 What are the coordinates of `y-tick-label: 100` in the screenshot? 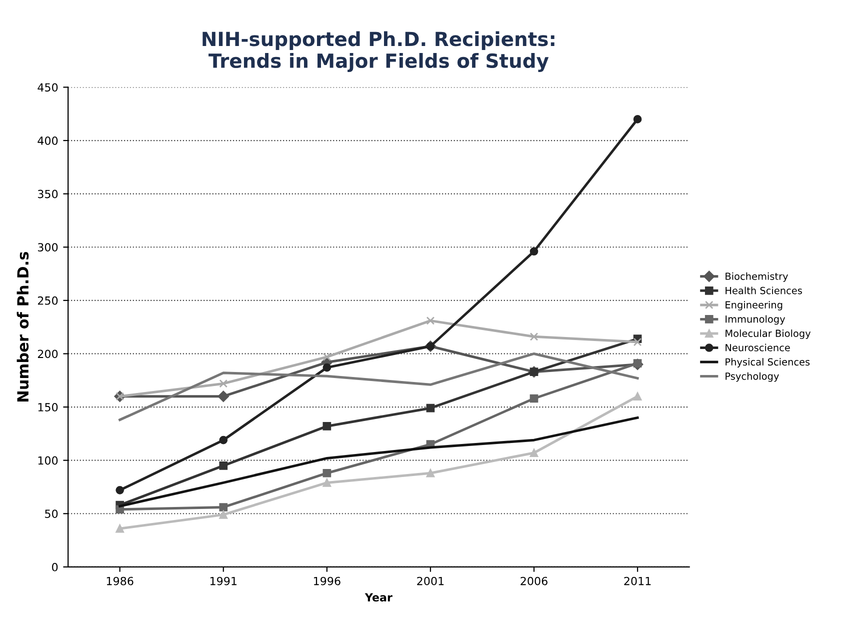 It's located at (48, 460).